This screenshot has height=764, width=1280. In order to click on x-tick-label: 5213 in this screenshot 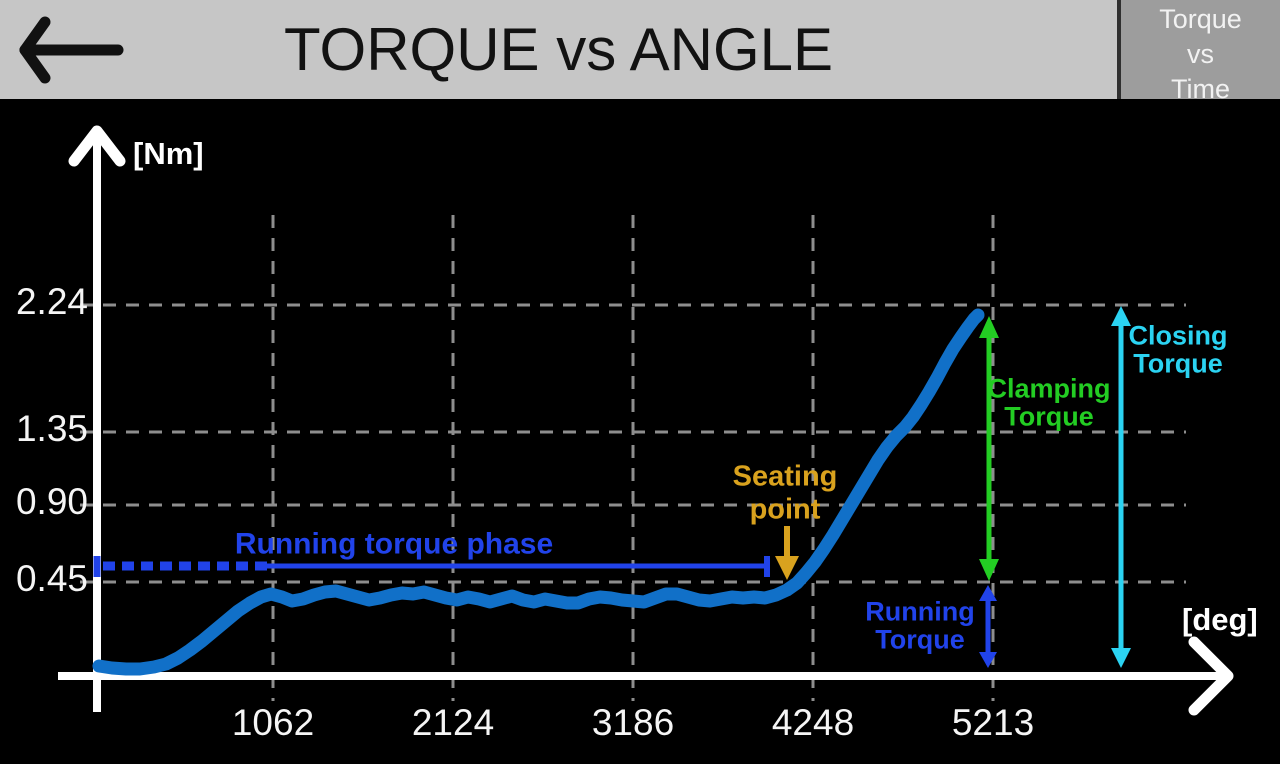, I will do `click(993, 722)`.